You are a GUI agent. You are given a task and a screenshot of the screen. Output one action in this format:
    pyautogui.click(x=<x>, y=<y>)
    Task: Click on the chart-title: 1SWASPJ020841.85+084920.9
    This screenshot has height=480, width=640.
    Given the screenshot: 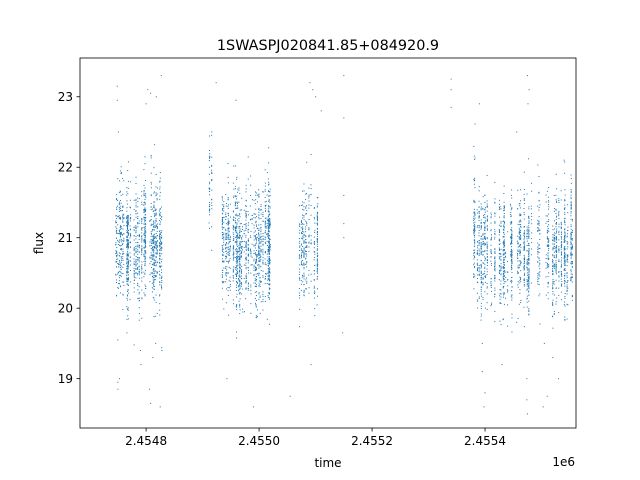 What is the action you would take?
    pyautogui.click(x=328, y=46)
    